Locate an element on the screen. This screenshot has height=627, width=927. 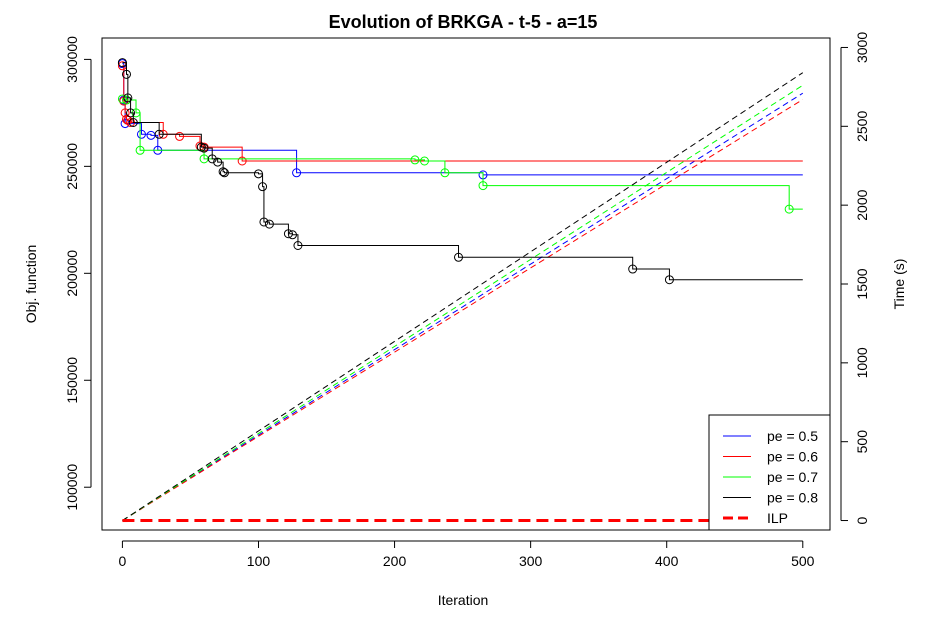
y-tick-label-left: 250000 is located at coordinates (72, 166).